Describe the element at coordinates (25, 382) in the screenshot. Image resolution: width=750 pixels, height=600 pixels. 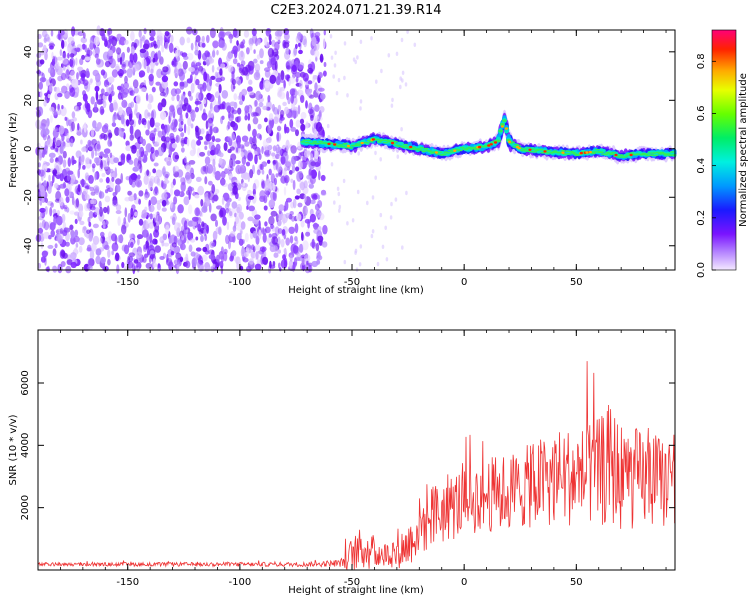
I see `y-tick-label: 6000` at that location.